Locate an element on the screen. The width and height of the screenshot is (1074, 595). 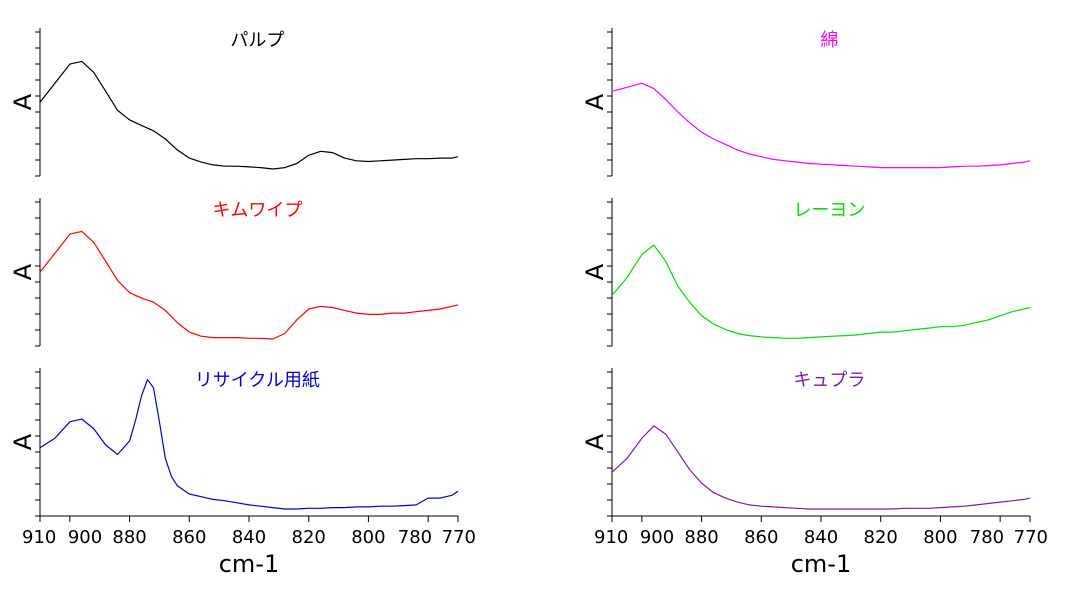
panel-title: 綿 is located at coordinates (829, 40).